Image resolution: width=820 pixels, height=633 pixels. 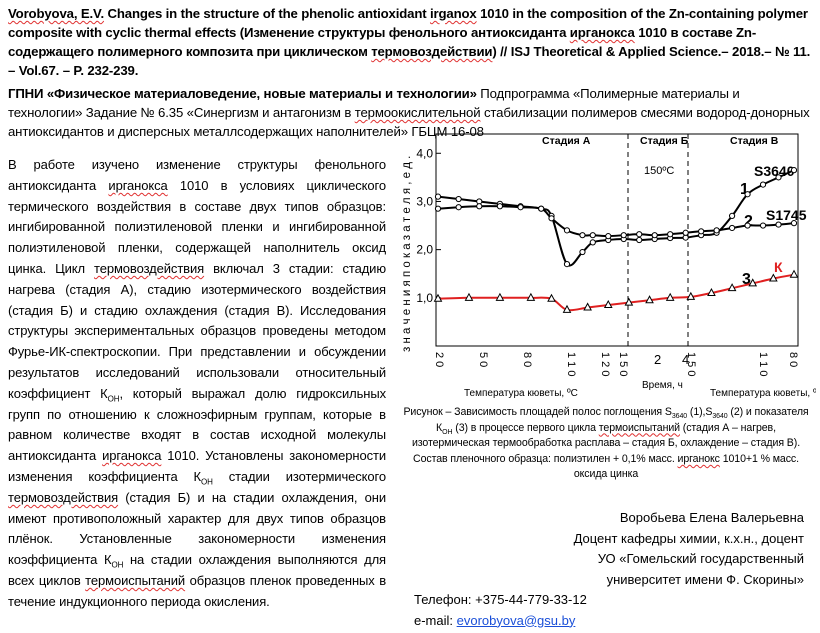 What do you see at coordinates (439, 359) in the screenshot?
I see `x-tick-label-a: 2 0` at bounding box center [439, 359].